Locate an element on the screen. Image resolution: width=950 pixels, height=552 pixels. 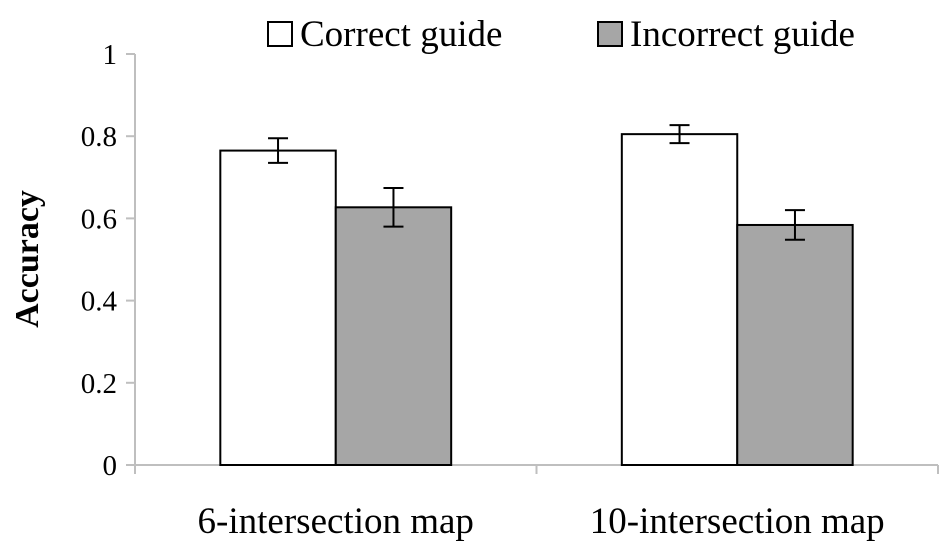
category-label: 6-intersection map is located at coordinates (336, 521).